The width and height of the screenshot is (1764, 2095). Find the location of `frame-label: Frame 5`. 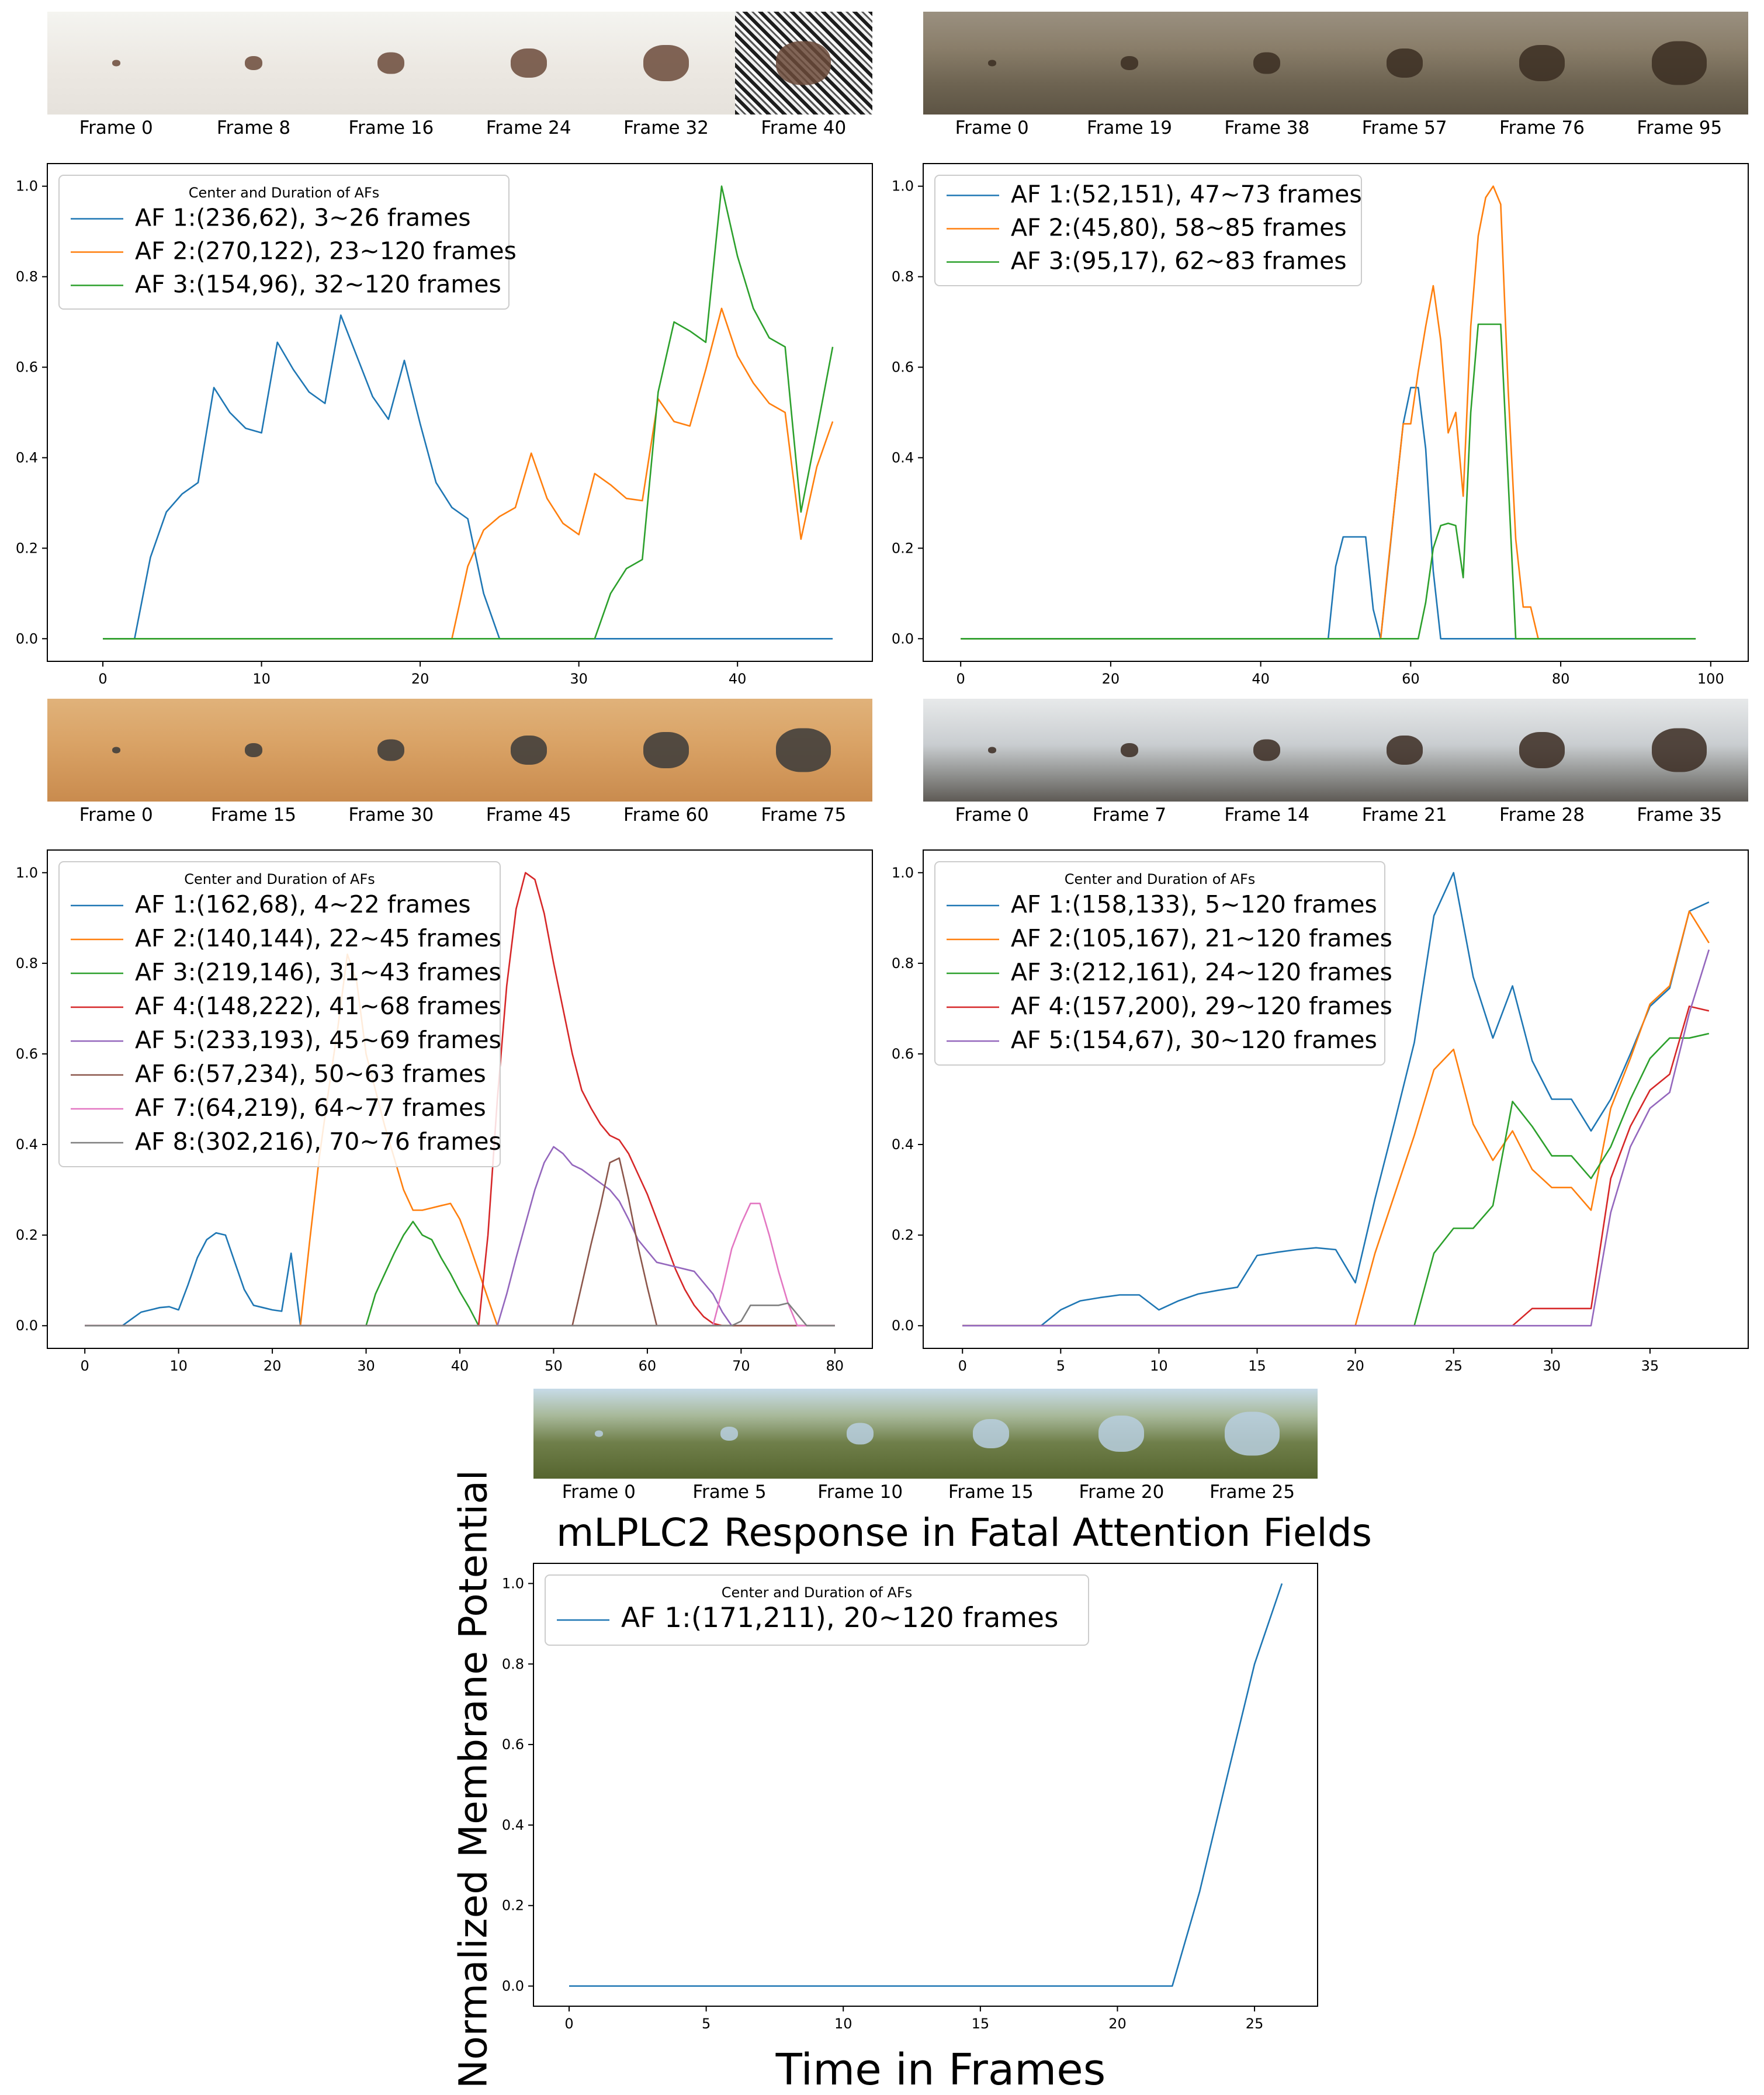

frame-label: Frame 5 is located at coordinates (729, 1492).